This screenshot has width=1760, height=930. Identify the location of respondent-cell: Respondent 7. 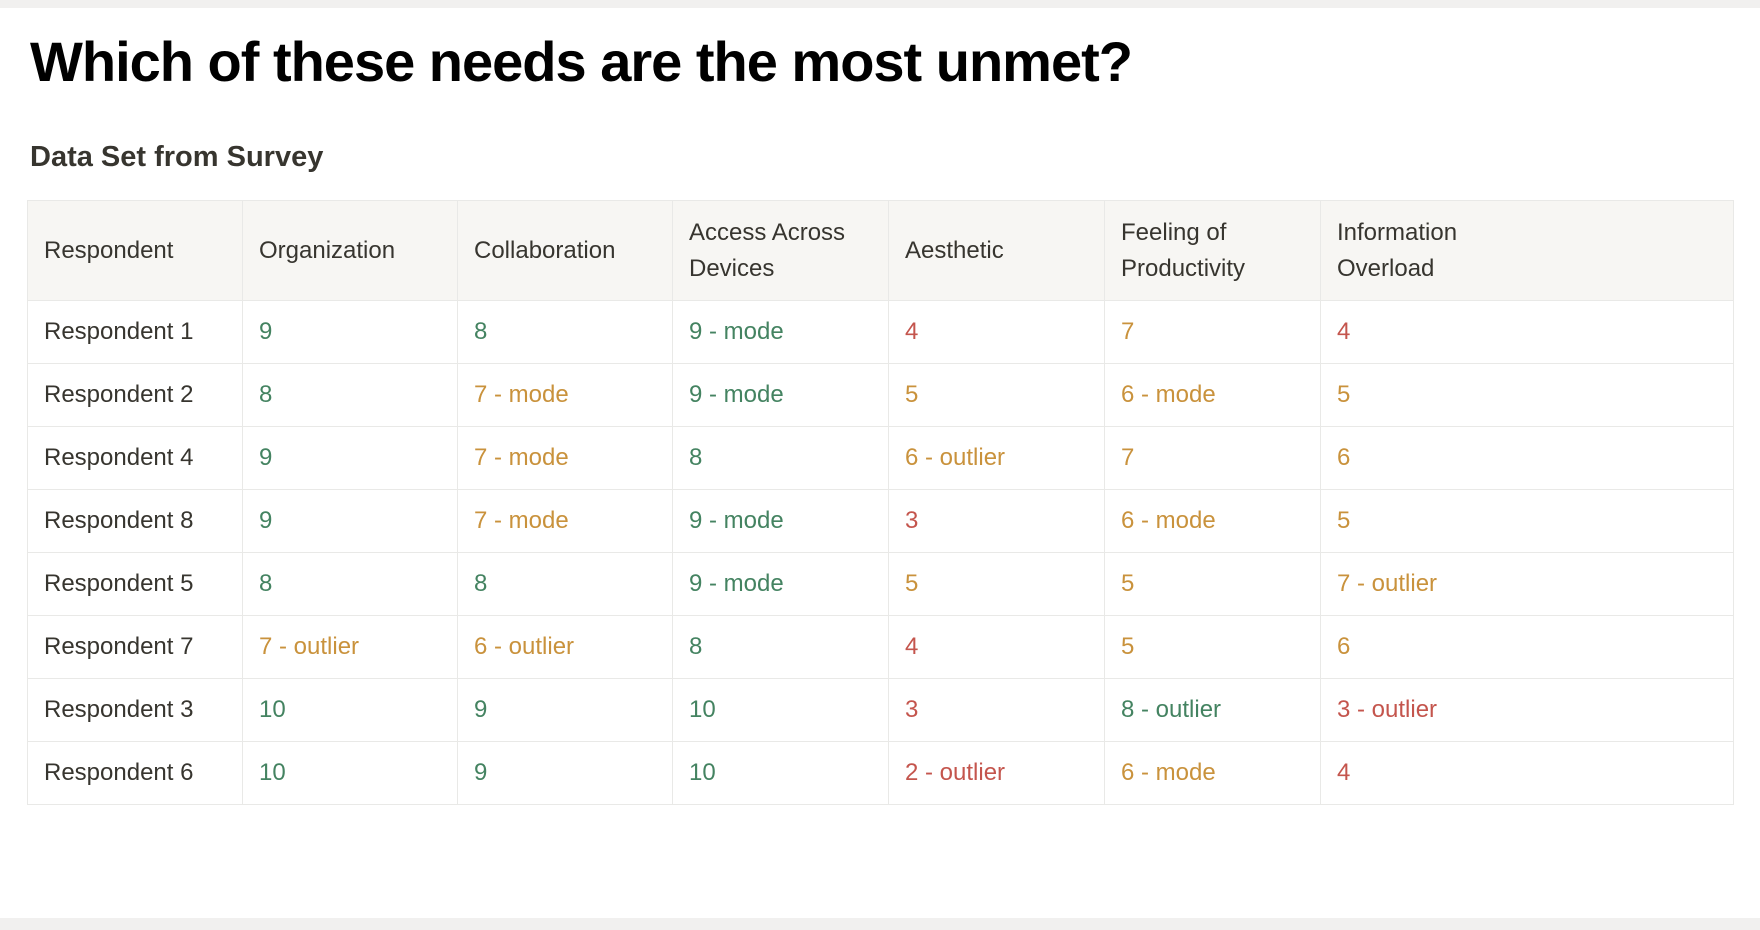
(135, 647).